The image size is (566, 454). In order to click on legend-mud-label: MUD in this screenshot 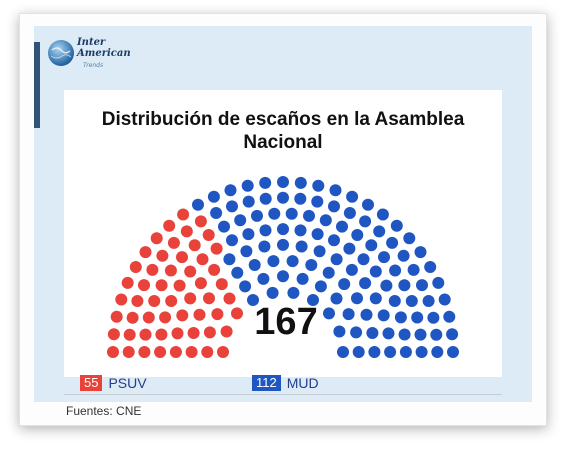, I will do `click(302, 383)`.